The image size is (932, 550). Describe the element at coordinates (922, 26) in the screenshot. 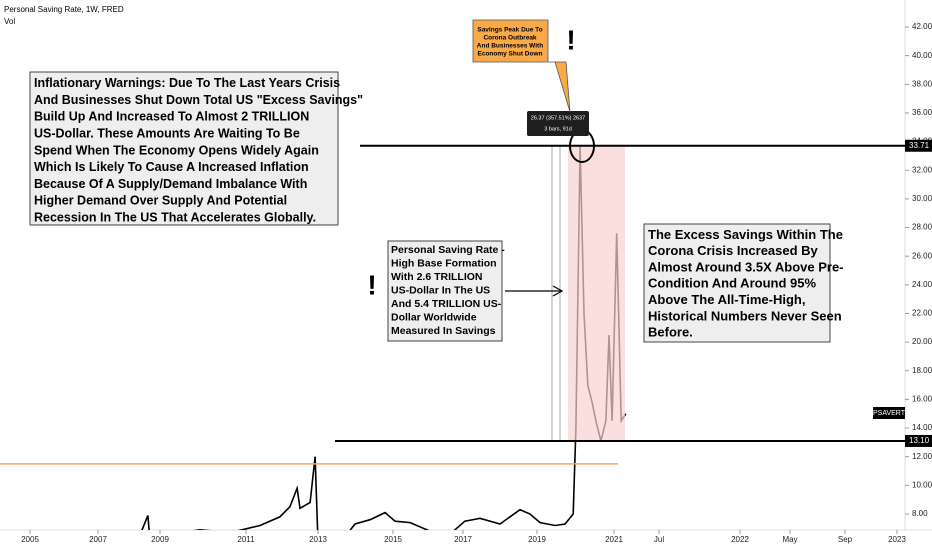

I see `y-tick-label: 42.00` at that location.